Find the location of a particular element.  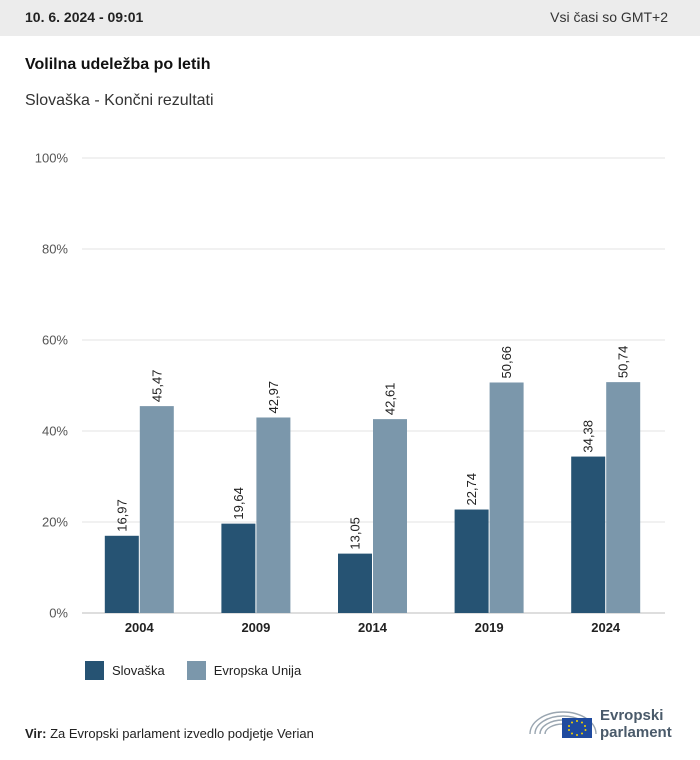

legend-swatch-series2 is located at coordinates (196, 670).